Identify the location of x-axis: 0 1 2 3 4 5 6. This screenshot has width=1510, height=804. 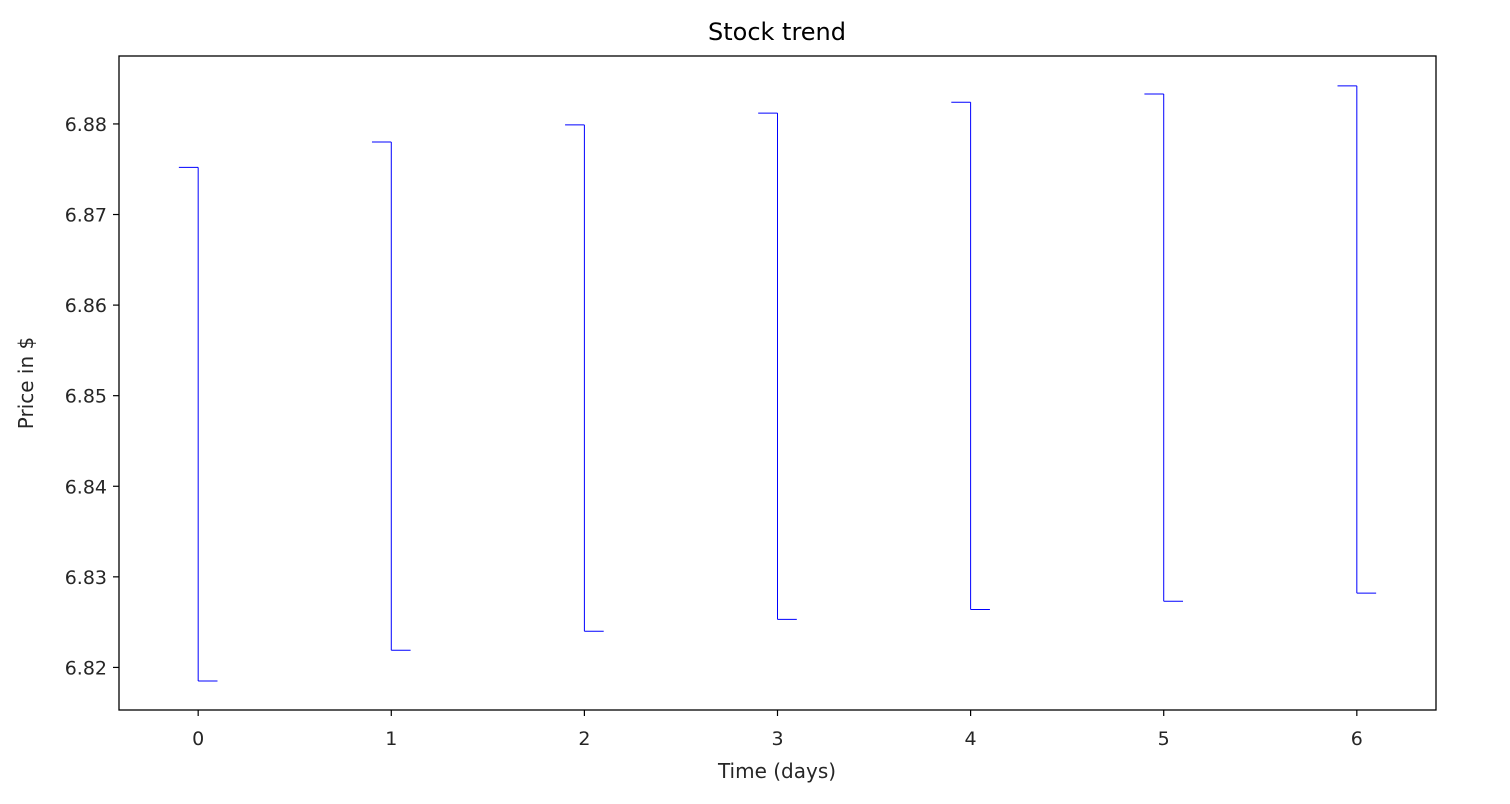
(777, 730).